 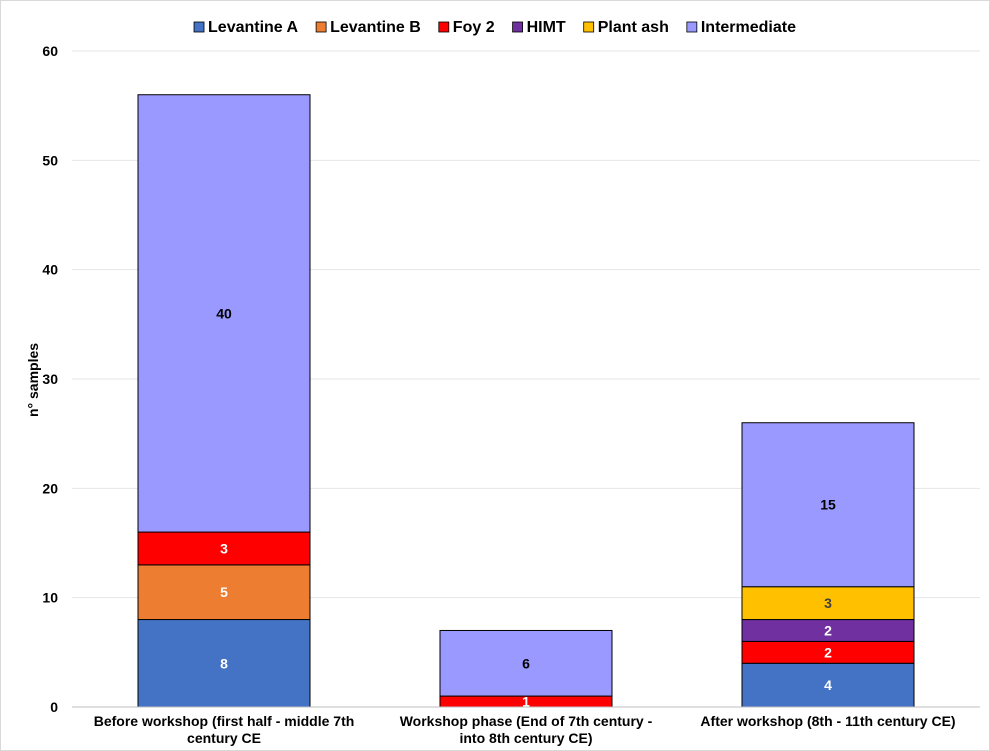 I want to click on legend-label: Plant ash, so click(x=633, y=27).